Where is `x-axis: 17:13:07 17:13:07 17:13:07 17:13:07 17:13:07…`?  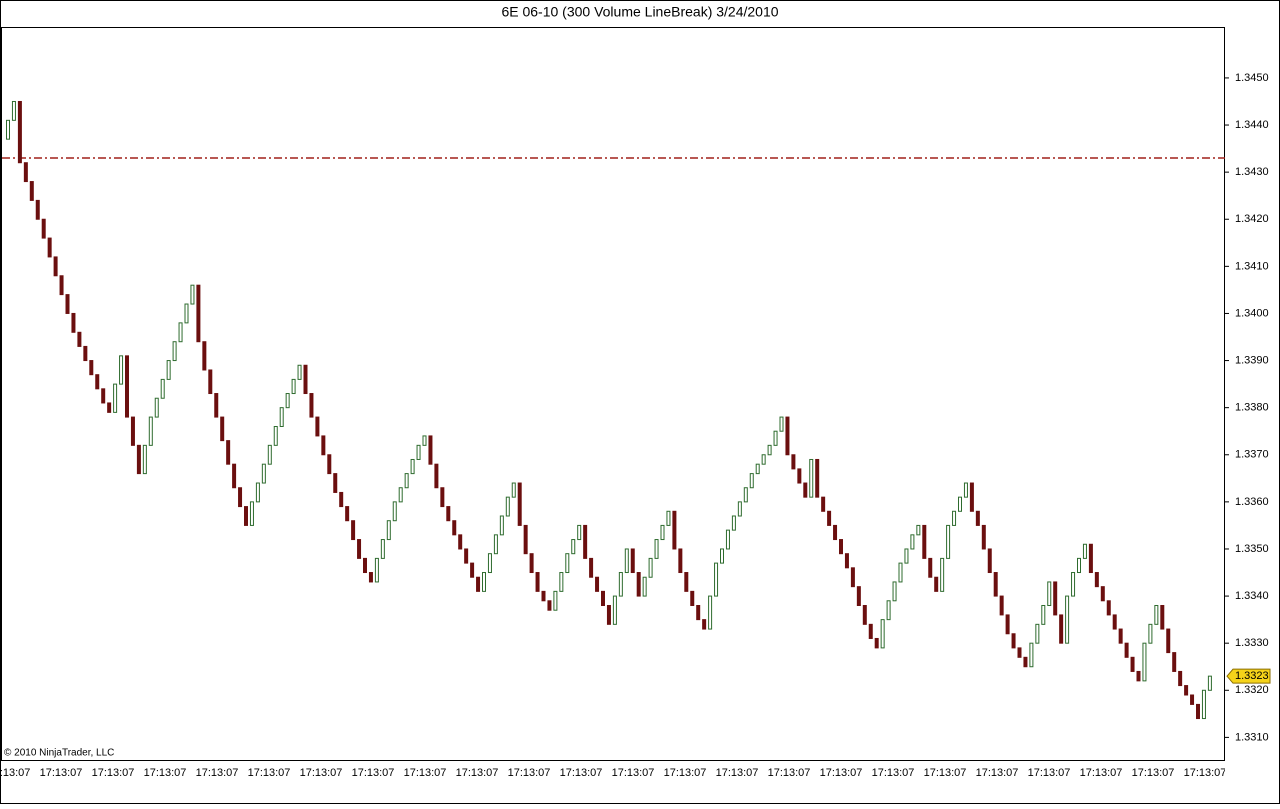
x-axis: 17:13:07 17:13:07 17:13:07 17:13:07 17:13:07… is located at coordinates (612, 773).